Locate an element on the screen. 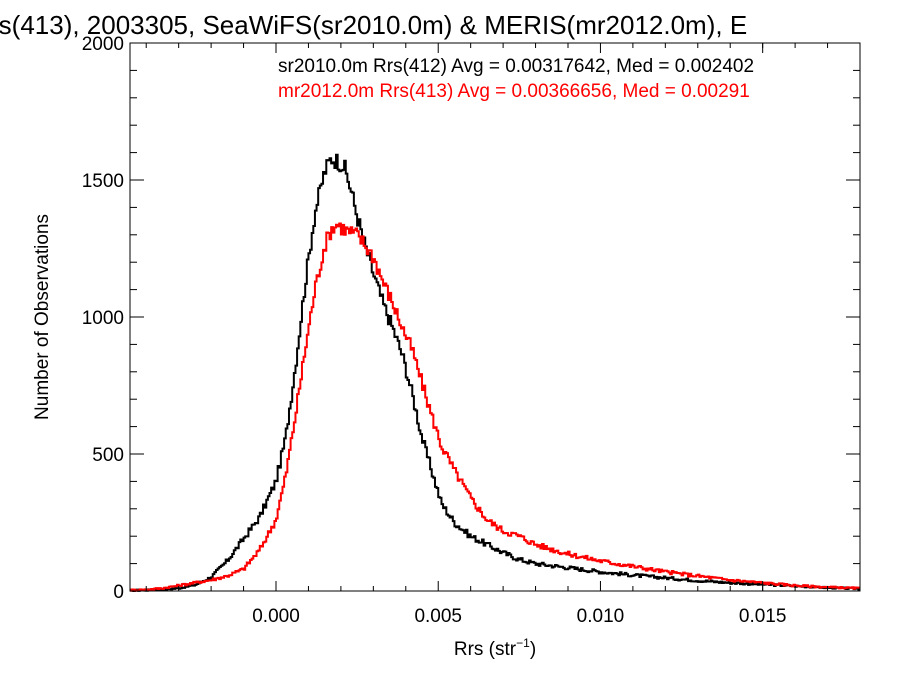  y-tick-label: 2000 is located at coordinates (103, 44).